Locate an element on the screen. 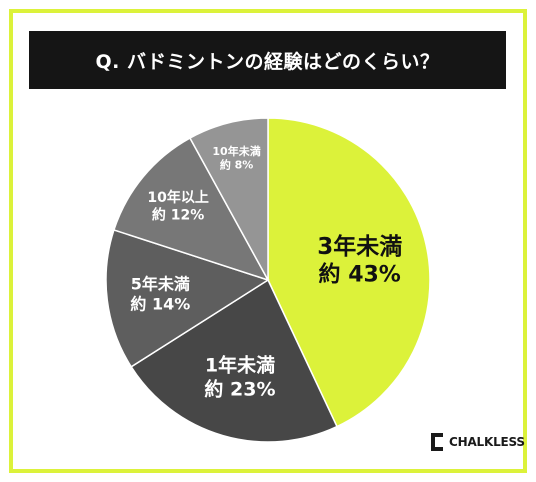 This screenshot has width=536, height=482. slice-label: 10年未満 is located at coordinates (236, 151).